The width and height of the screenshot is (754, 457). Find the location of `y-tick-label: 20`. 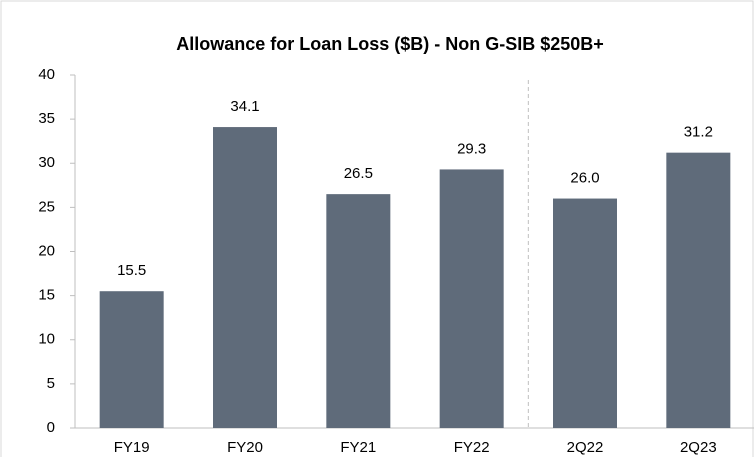

y-tick-label: 20 is located at coordinates (46, 250).